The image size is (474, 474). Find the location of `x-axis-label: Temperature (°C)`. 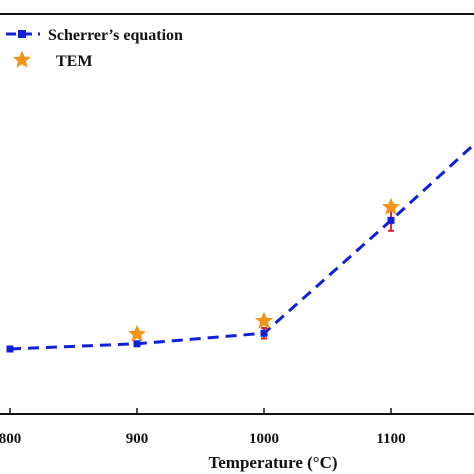

x-axis-label: Temperature (°C) is located at coordinates (272, 462).